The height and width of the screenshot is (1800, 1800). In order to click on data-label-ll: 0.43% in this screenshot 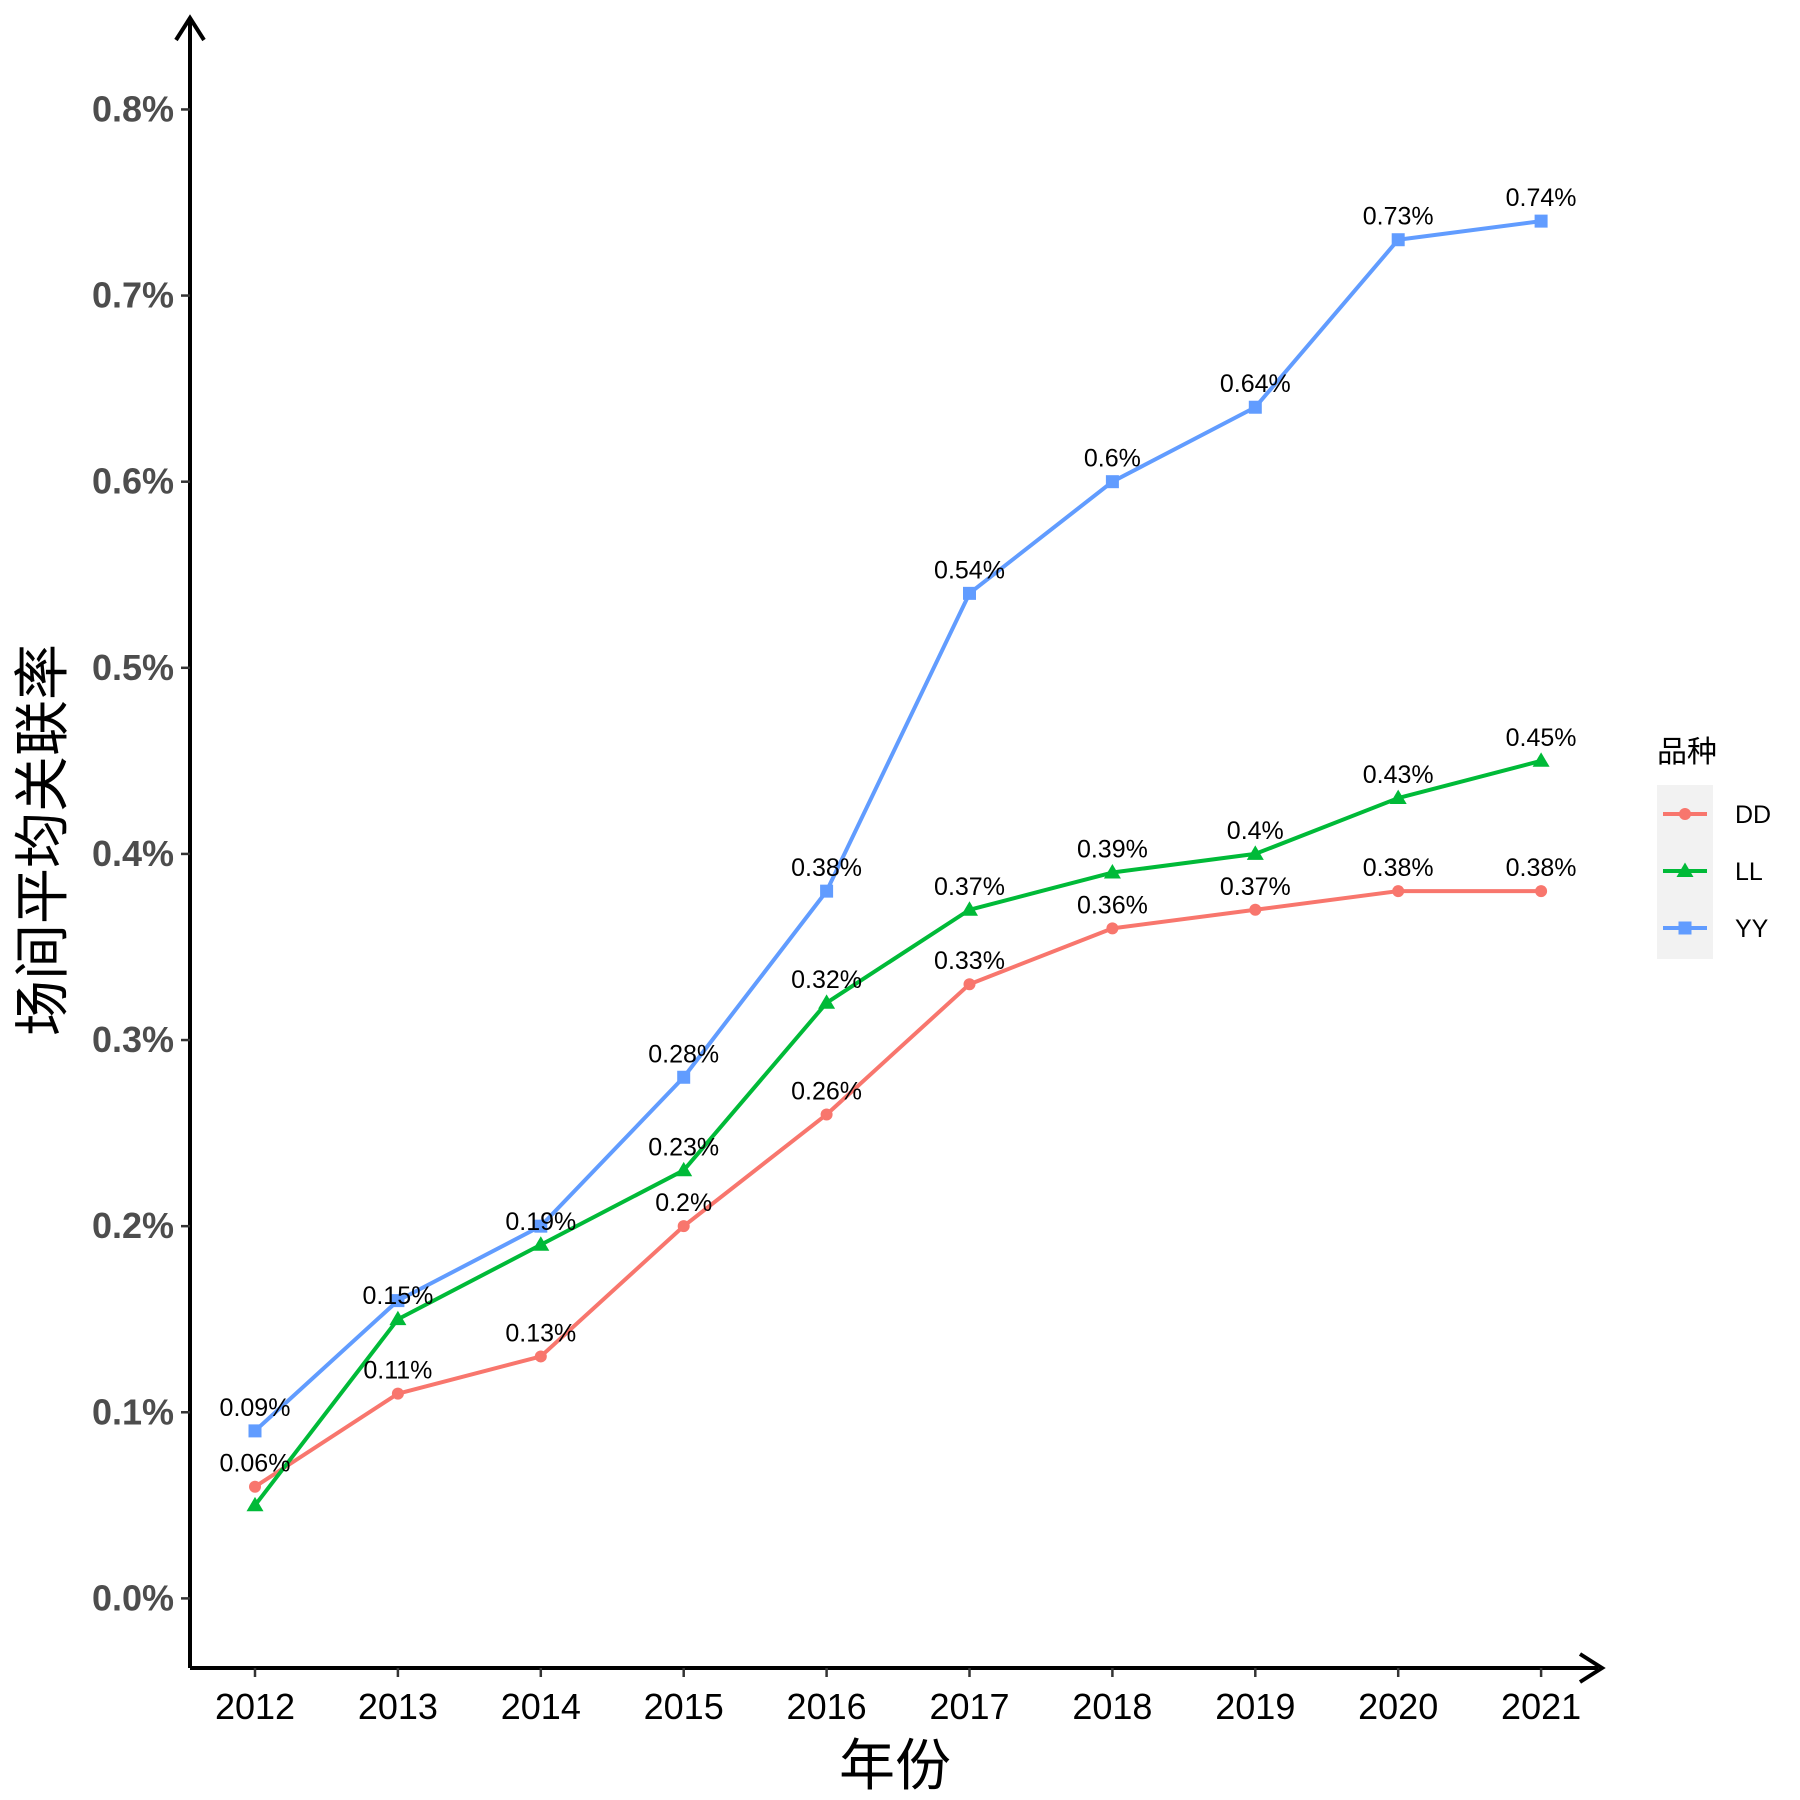, I will do `click(1398, 775)`.